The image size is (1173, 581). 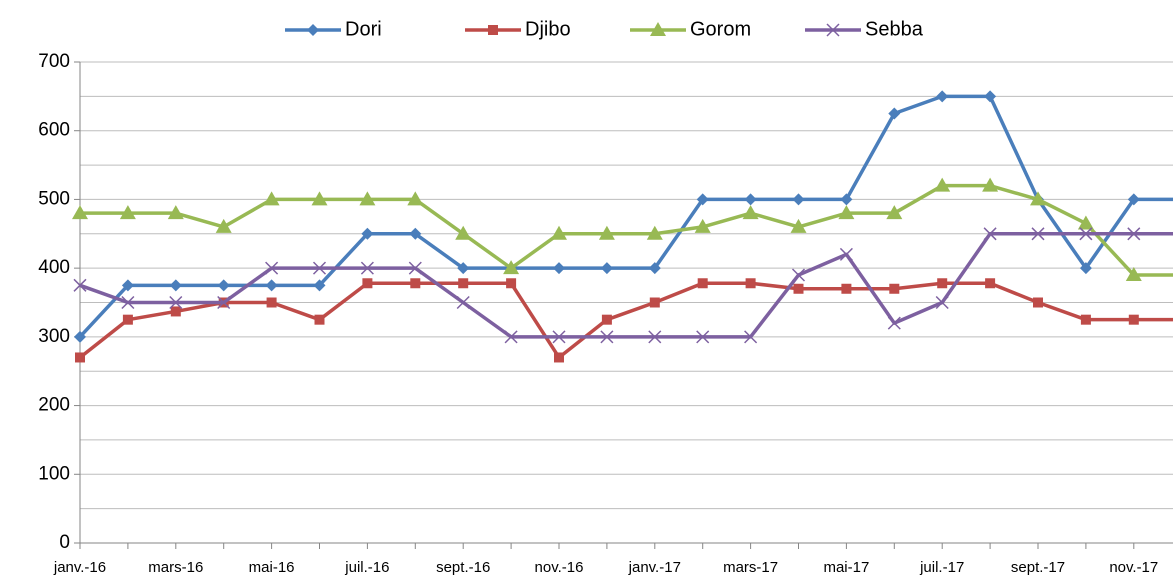 What do you see at coordinates (54, 405) in the screenshot?
I see `y-tick-label: 200` at bounding box center [54, 405].